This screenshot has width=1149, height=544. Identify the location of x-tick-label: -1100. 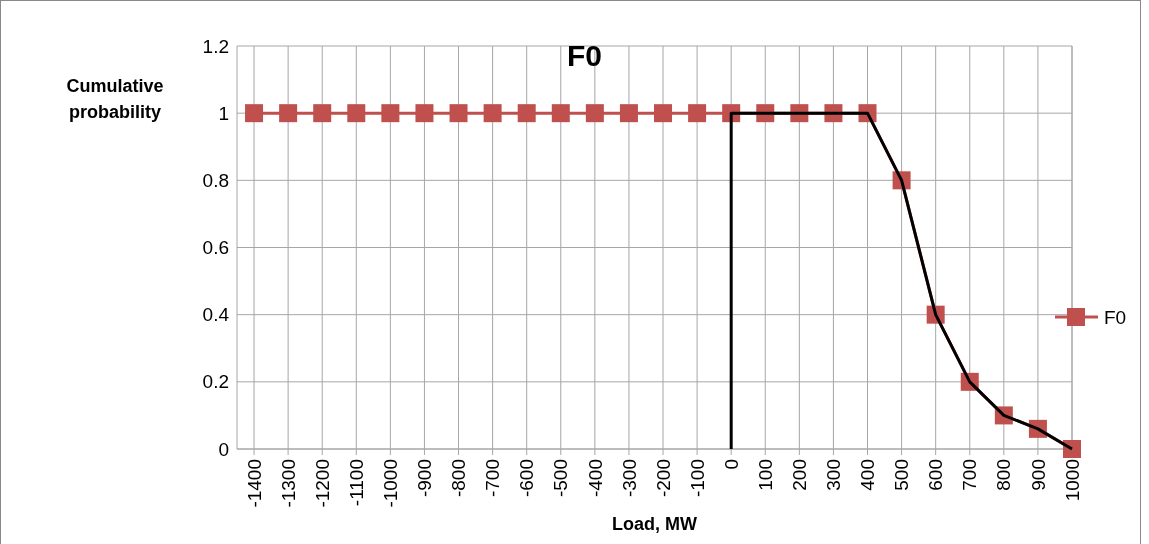
(356, 483).